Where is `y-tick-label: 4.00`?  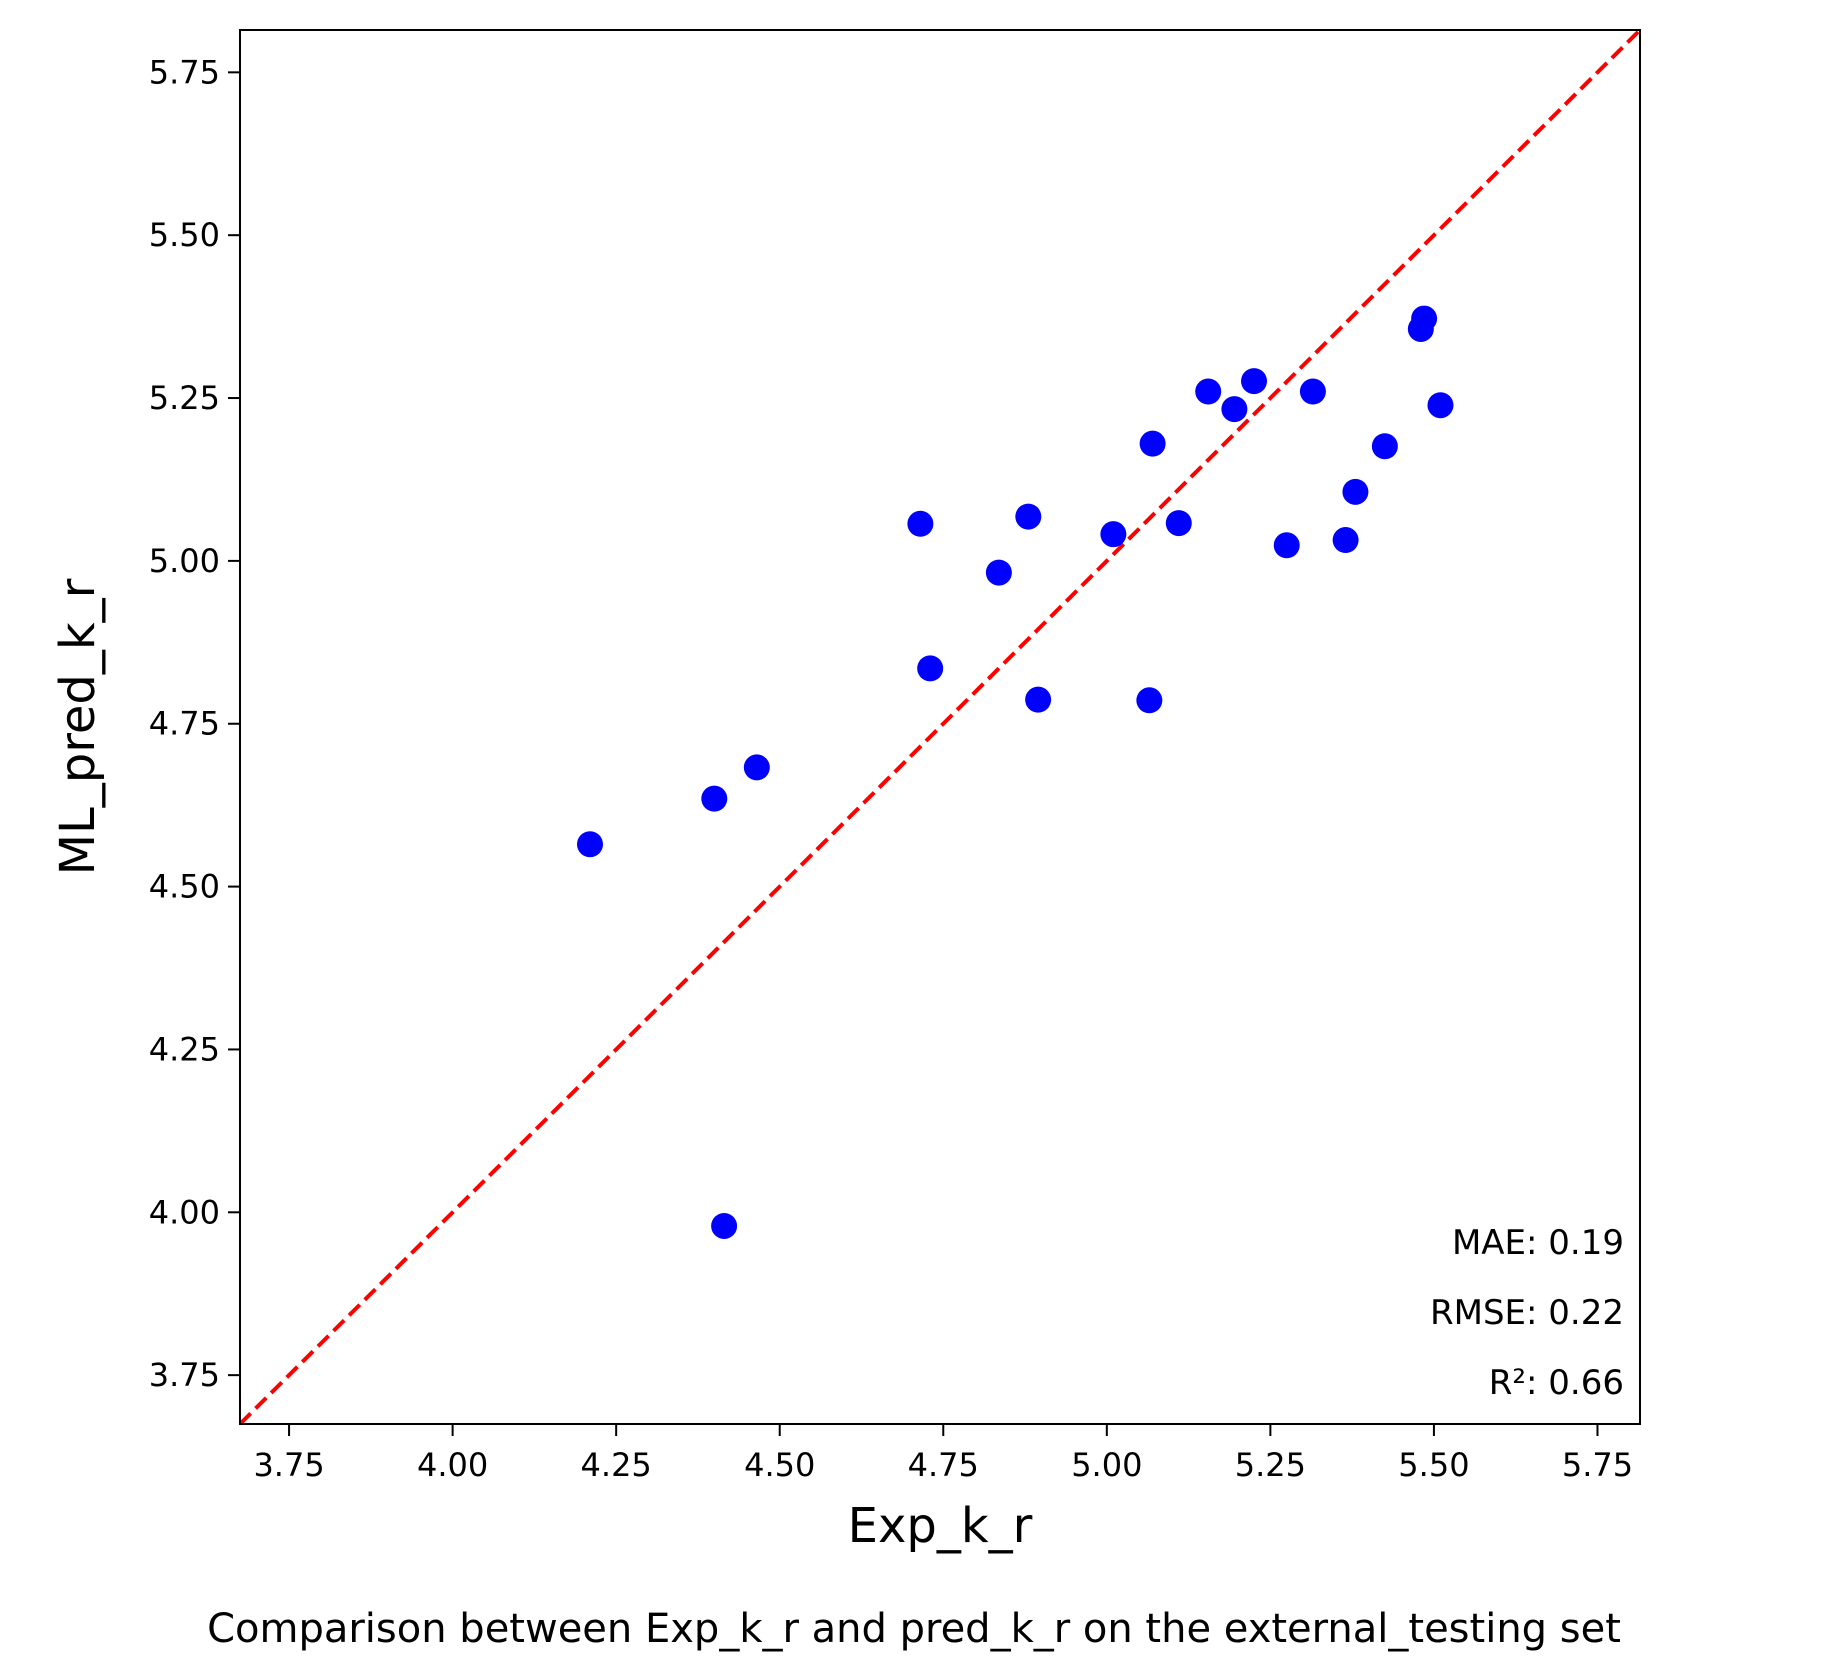 y-tick-label: 4.00 is located at coordinates (184, 1212).